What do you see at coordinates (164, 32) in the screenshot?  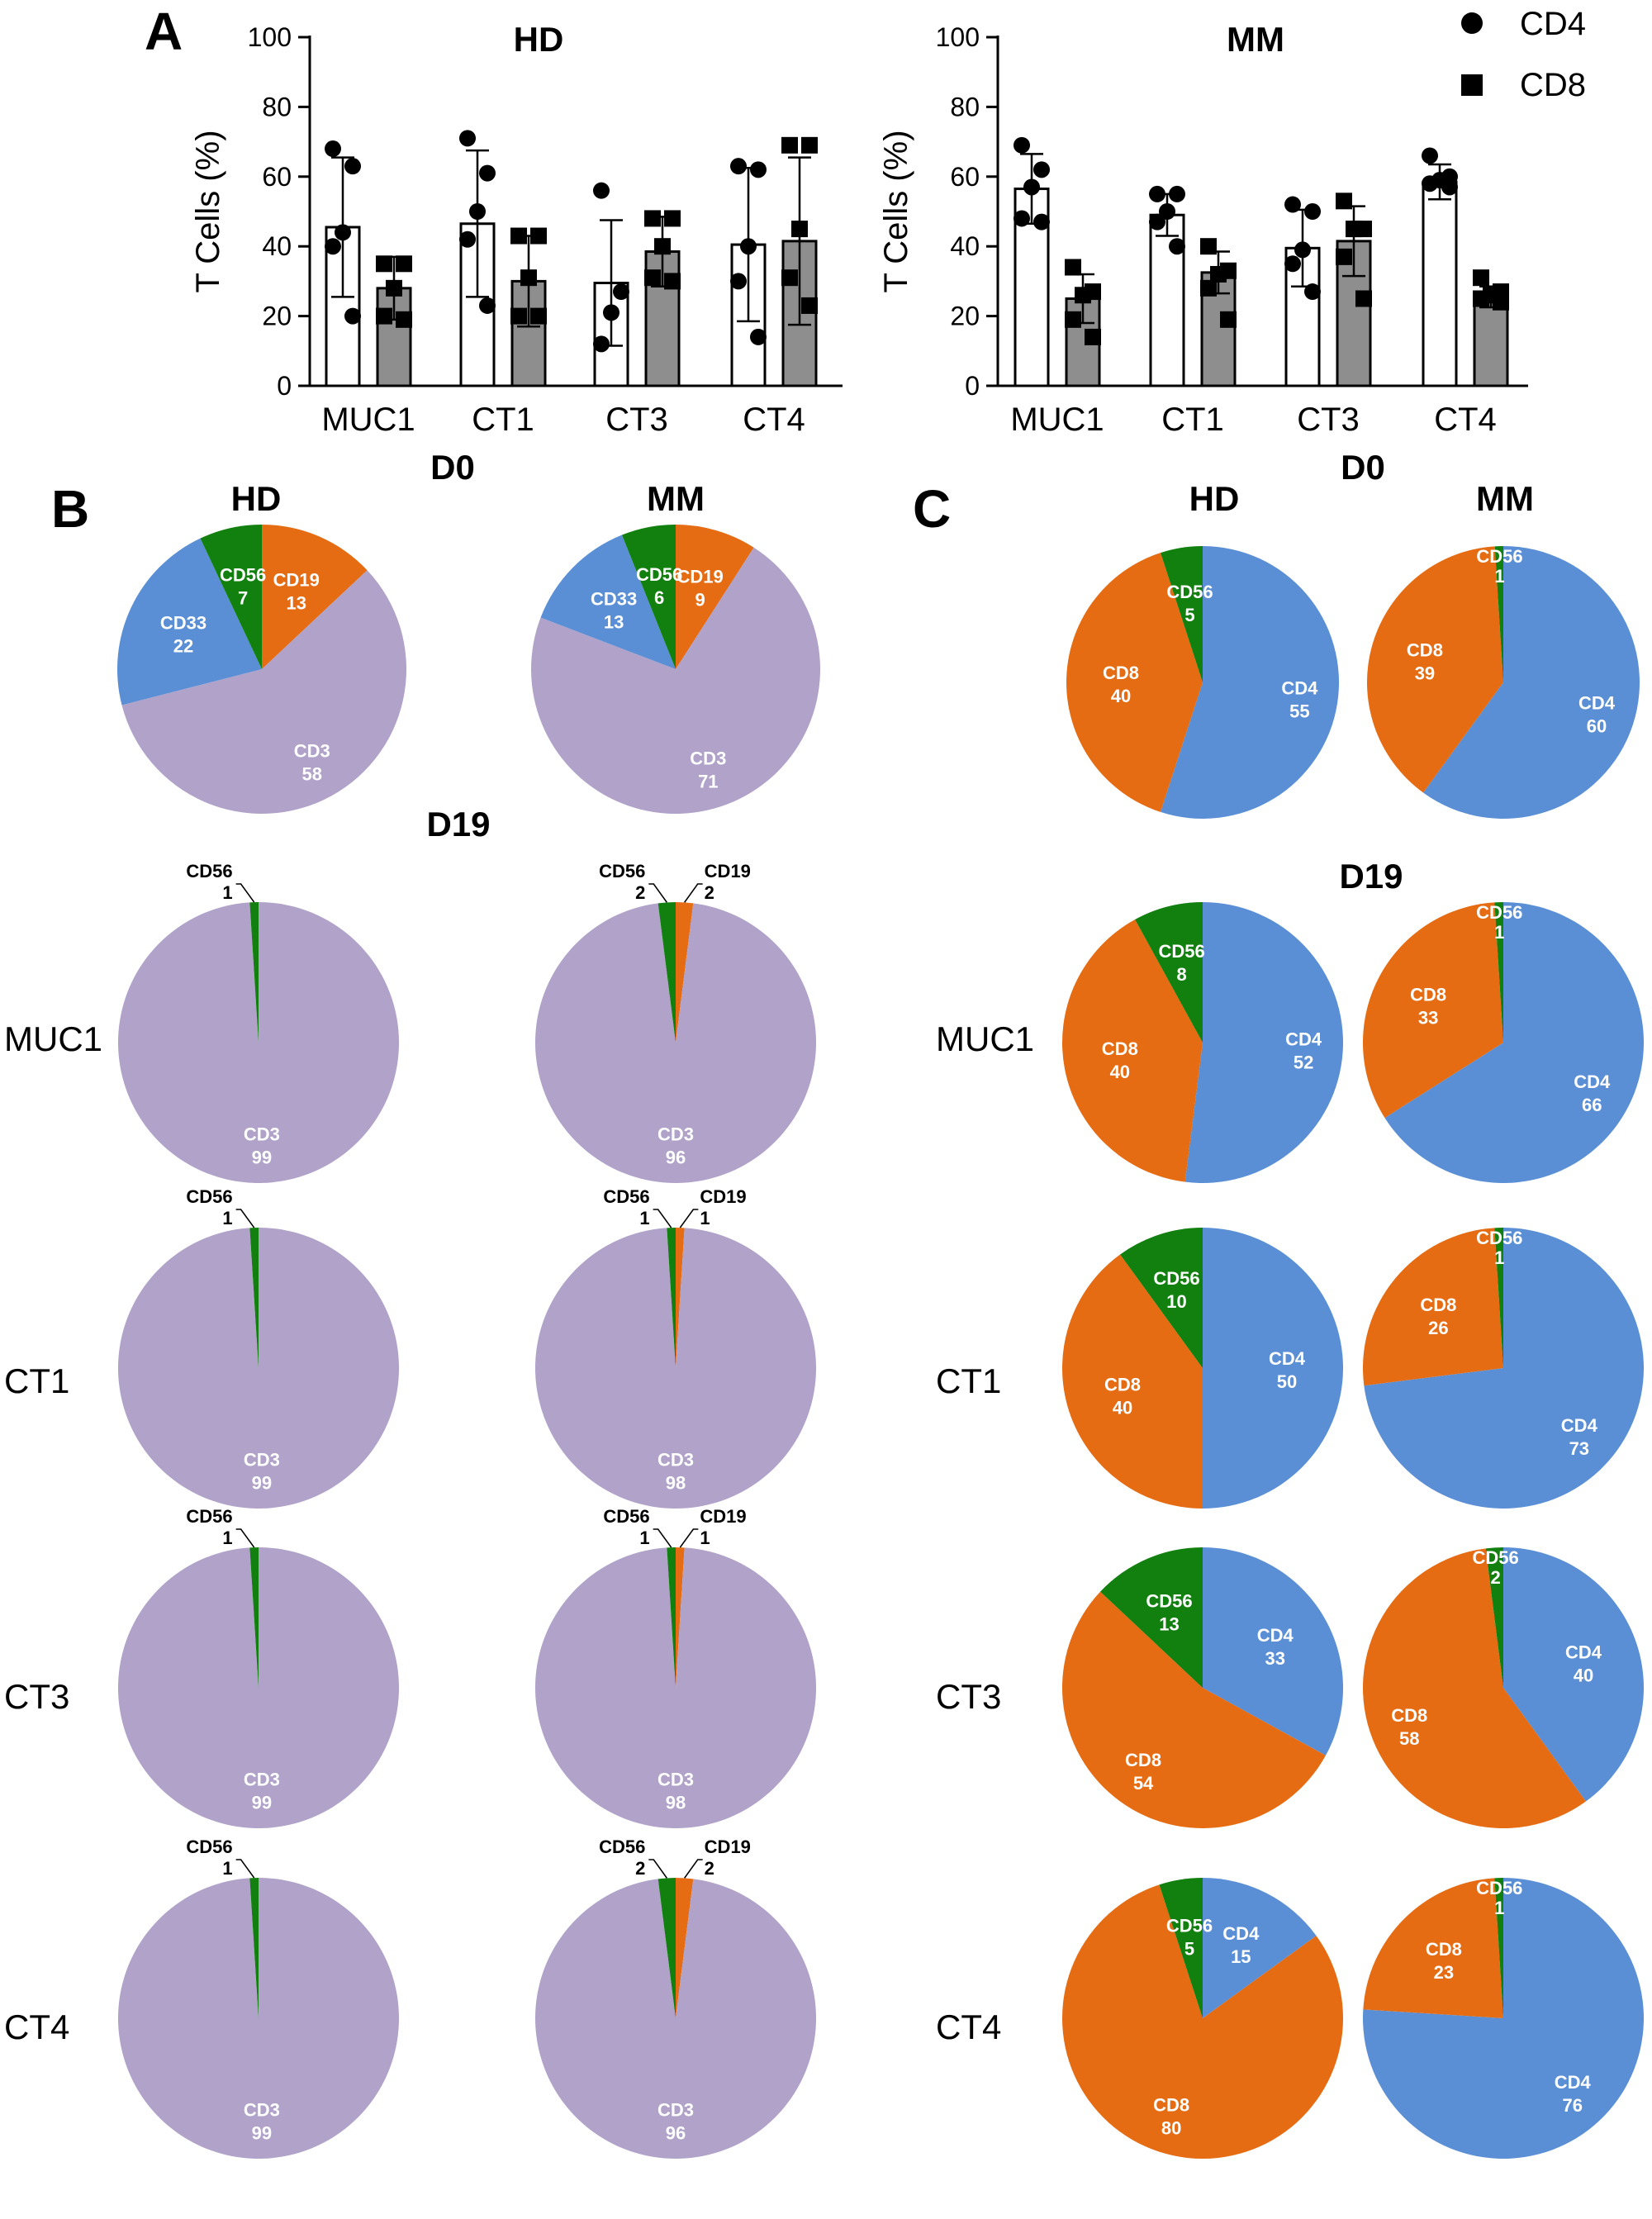 I see `panel-label-a: A` at bounding box center [164, 32].